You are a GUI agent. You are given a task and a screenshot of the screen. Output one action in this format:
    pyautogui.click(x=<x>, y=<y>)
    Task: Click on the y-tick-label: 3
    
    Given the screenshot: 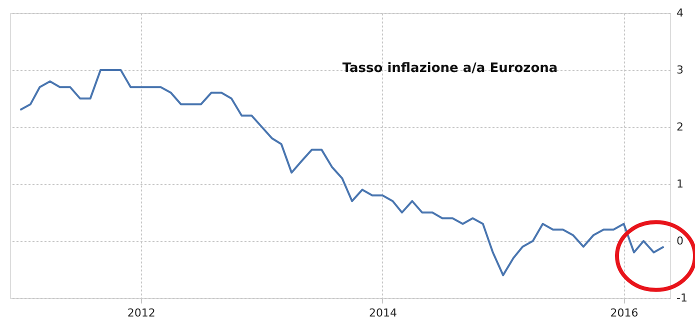 What is the action you would take?
    pyautogui.click(x=680, y=70)
    